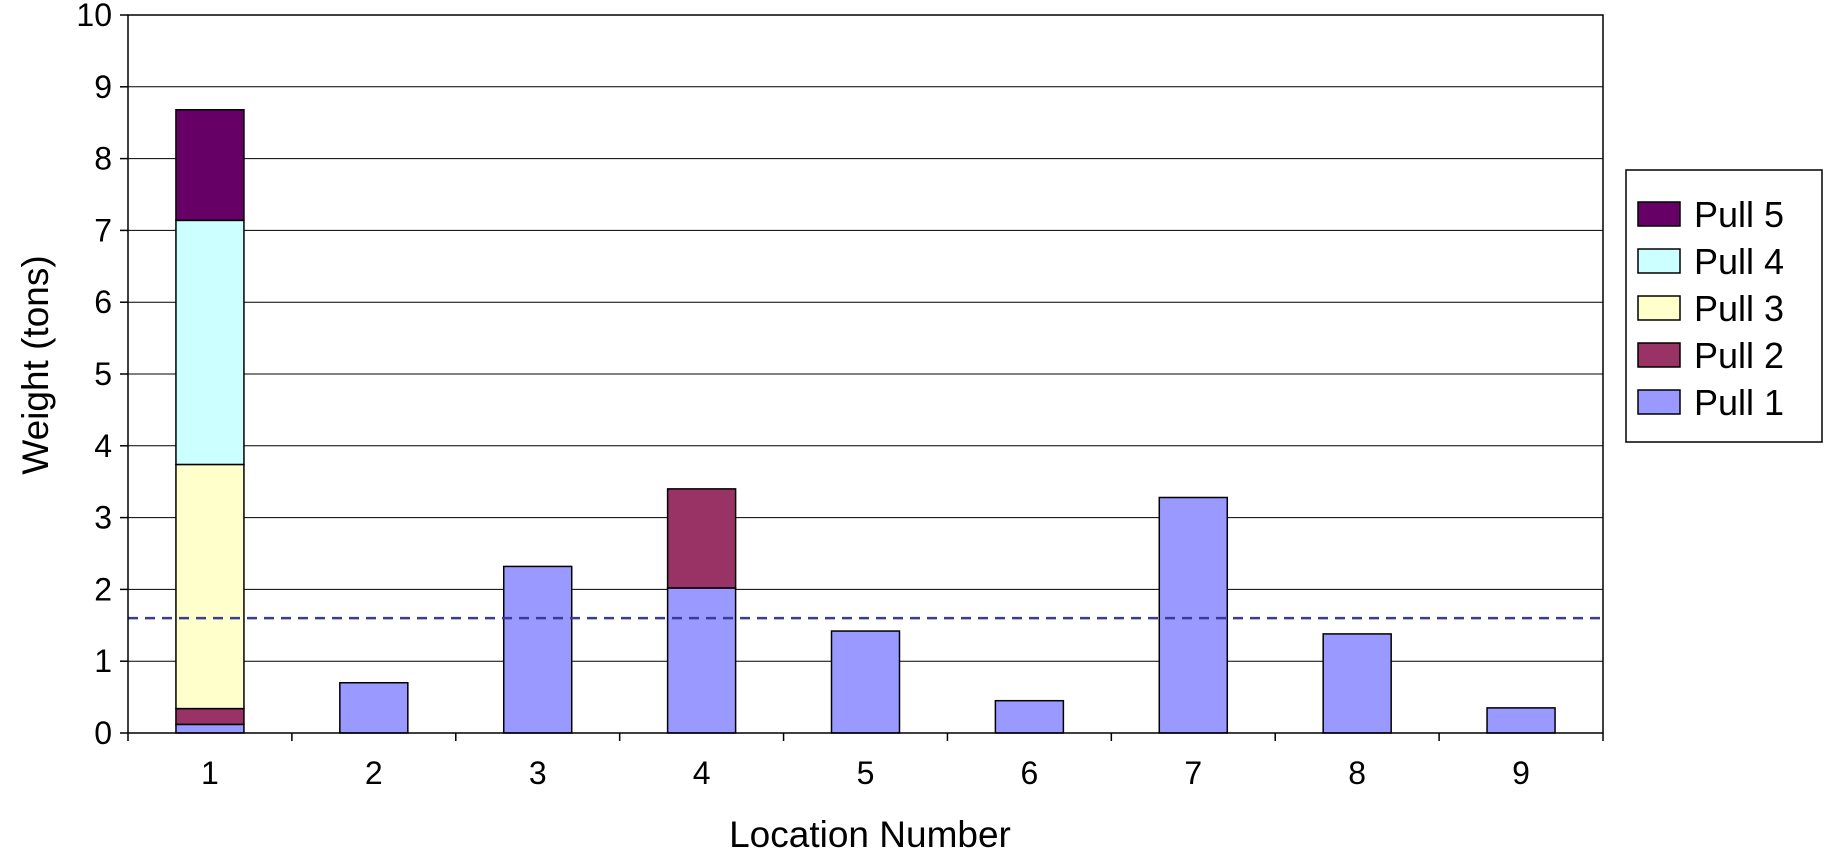 The image size is (1828, 853). What do you see at coordinates (103, 159) in the screenshot?
I see `y-tick-label: 8` at bounding box center [103, 159].